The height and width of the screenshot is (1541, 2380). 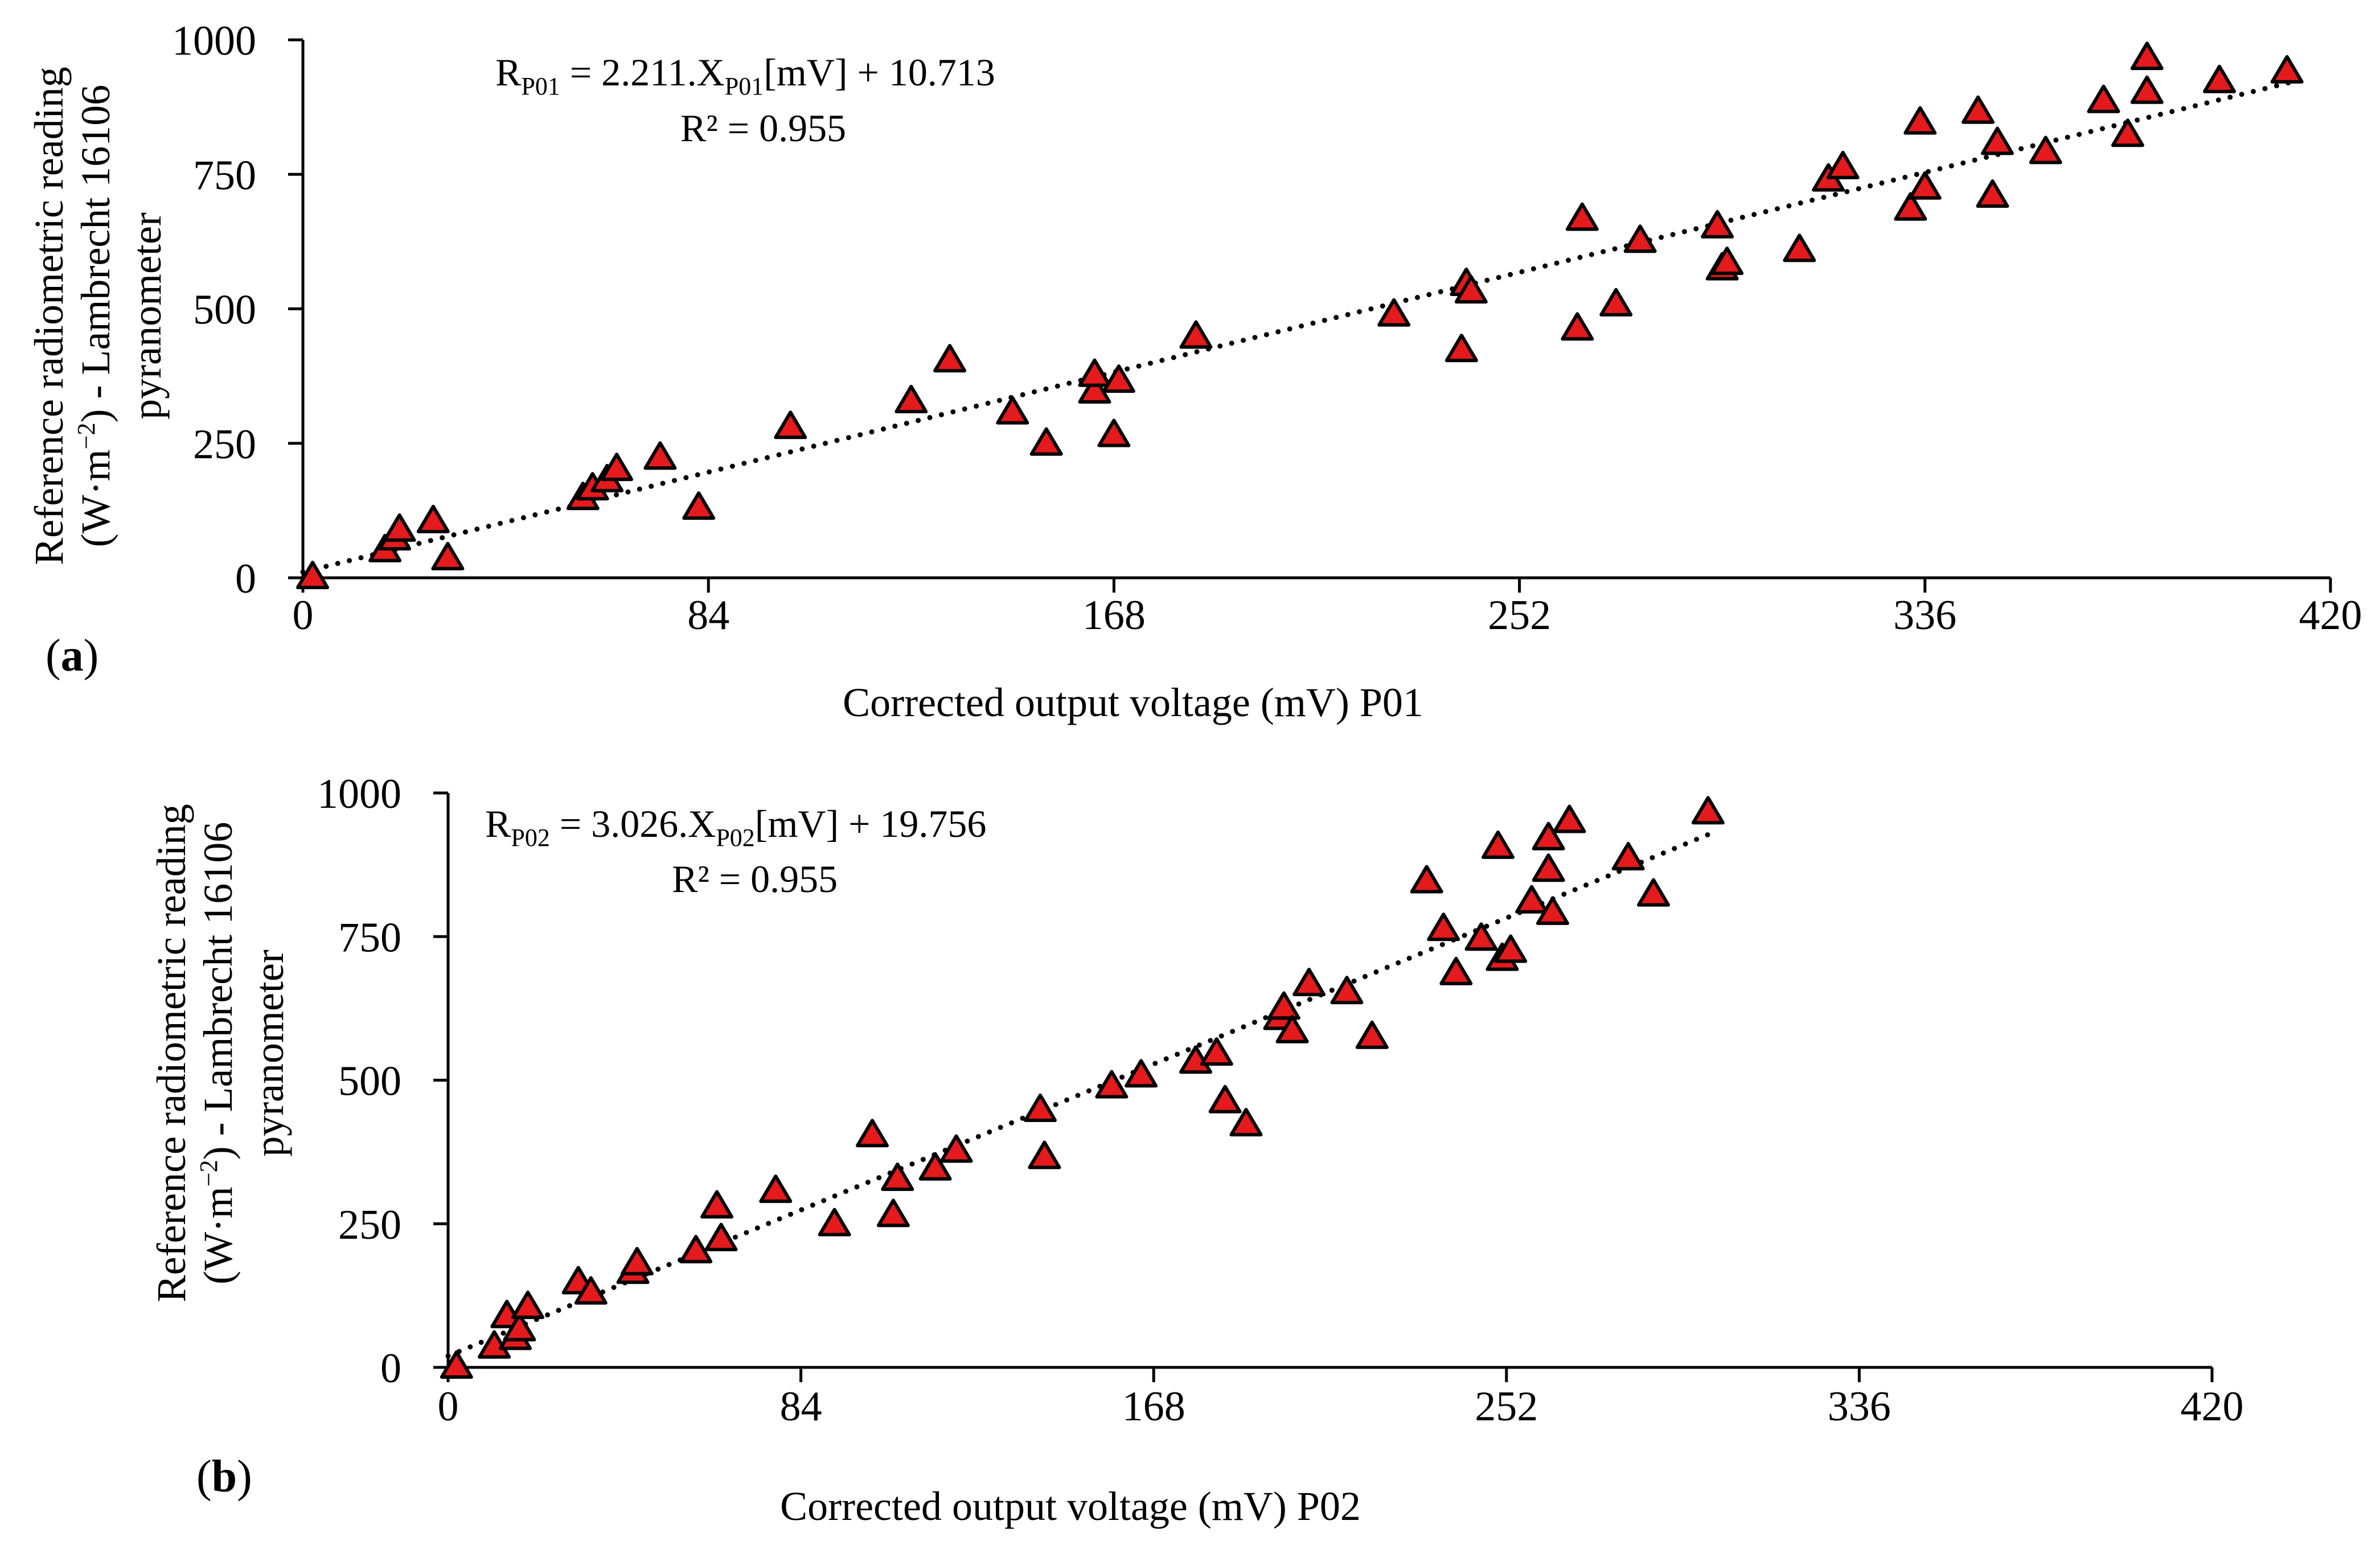 What do you see at coordinates (359, 794) in the screenshot?
I see `panel-b-y-tick-label: 1000` at bounding box center [359, 794].